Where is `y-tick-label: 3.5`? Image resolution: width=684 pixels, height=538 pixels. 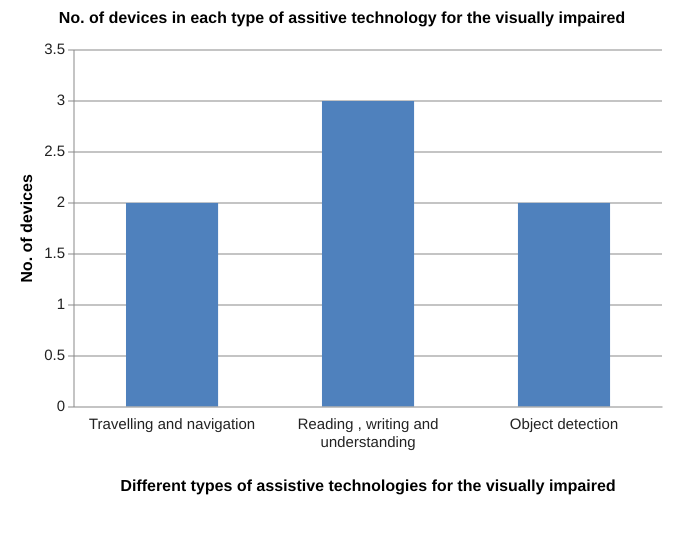 y-tick-label: 3.5 is located at coordinates (55, 49).